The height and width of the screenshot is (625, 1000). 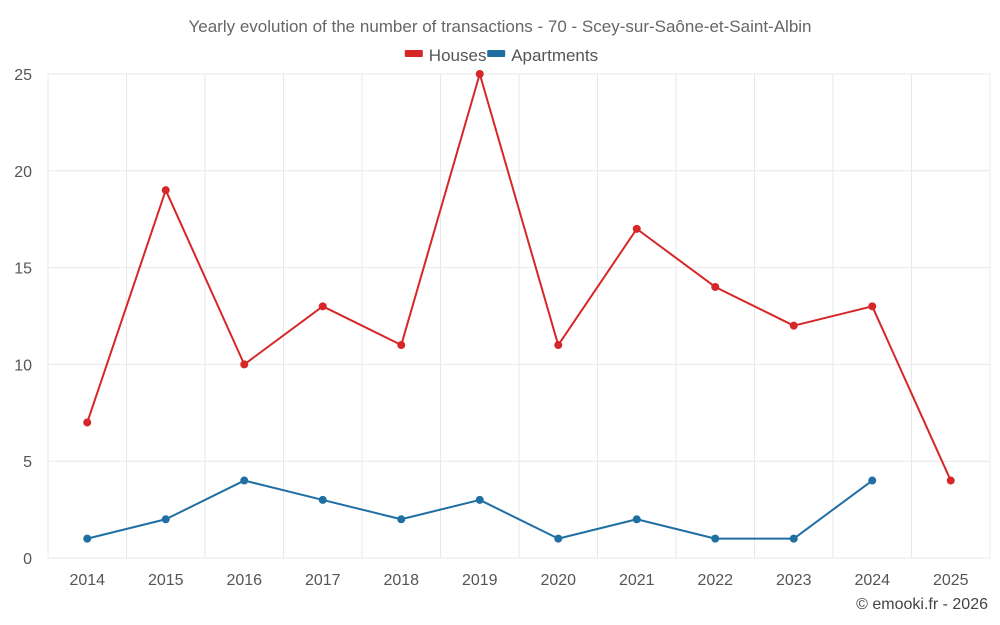 What do you see at coordinates (458, 55) in the screenshot?
I see `legend-label-houses: Houses` at bounding box center [458, 55].